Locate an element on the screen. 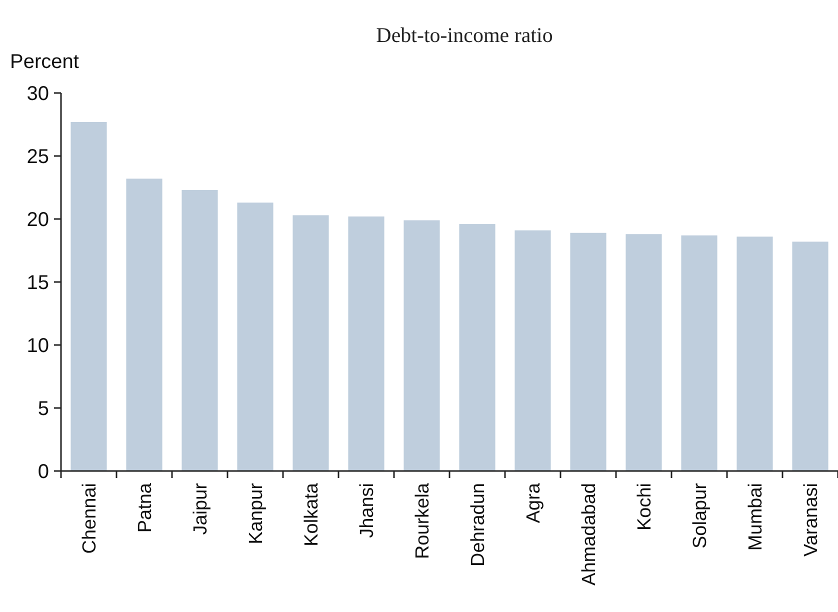 The image size is (838, 612). x-tick-label: Solapur is located at coordinates (700, 515).